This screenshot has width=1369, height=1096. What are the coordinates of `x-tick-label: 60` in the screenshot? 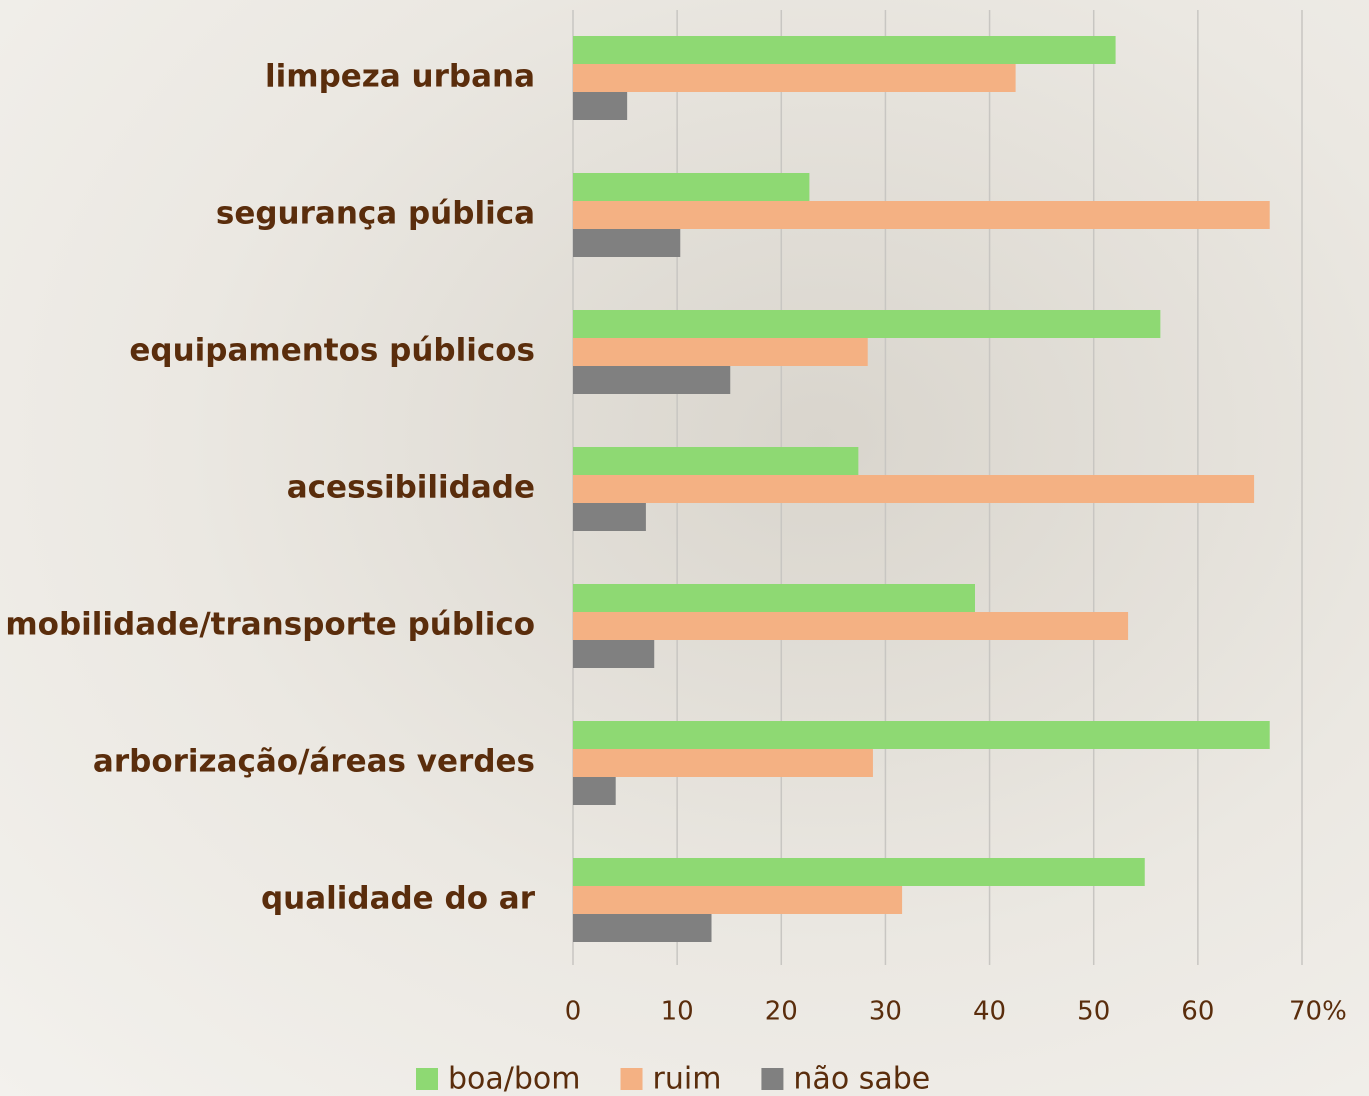 It's located at (1197, 1012).